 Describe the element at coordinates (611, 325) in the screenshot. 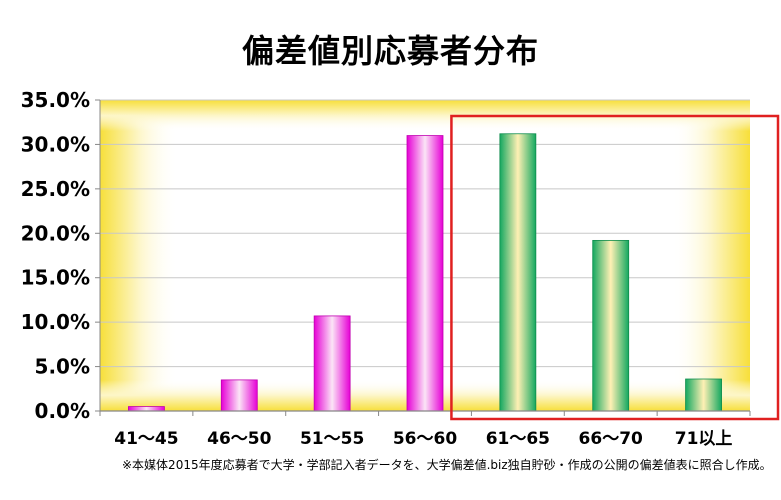

I see `bar-66～70` at that location.